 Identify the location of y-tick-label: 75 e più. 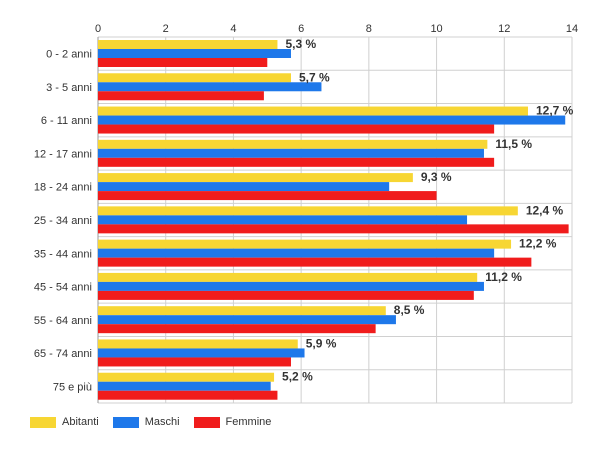
(72, 387).